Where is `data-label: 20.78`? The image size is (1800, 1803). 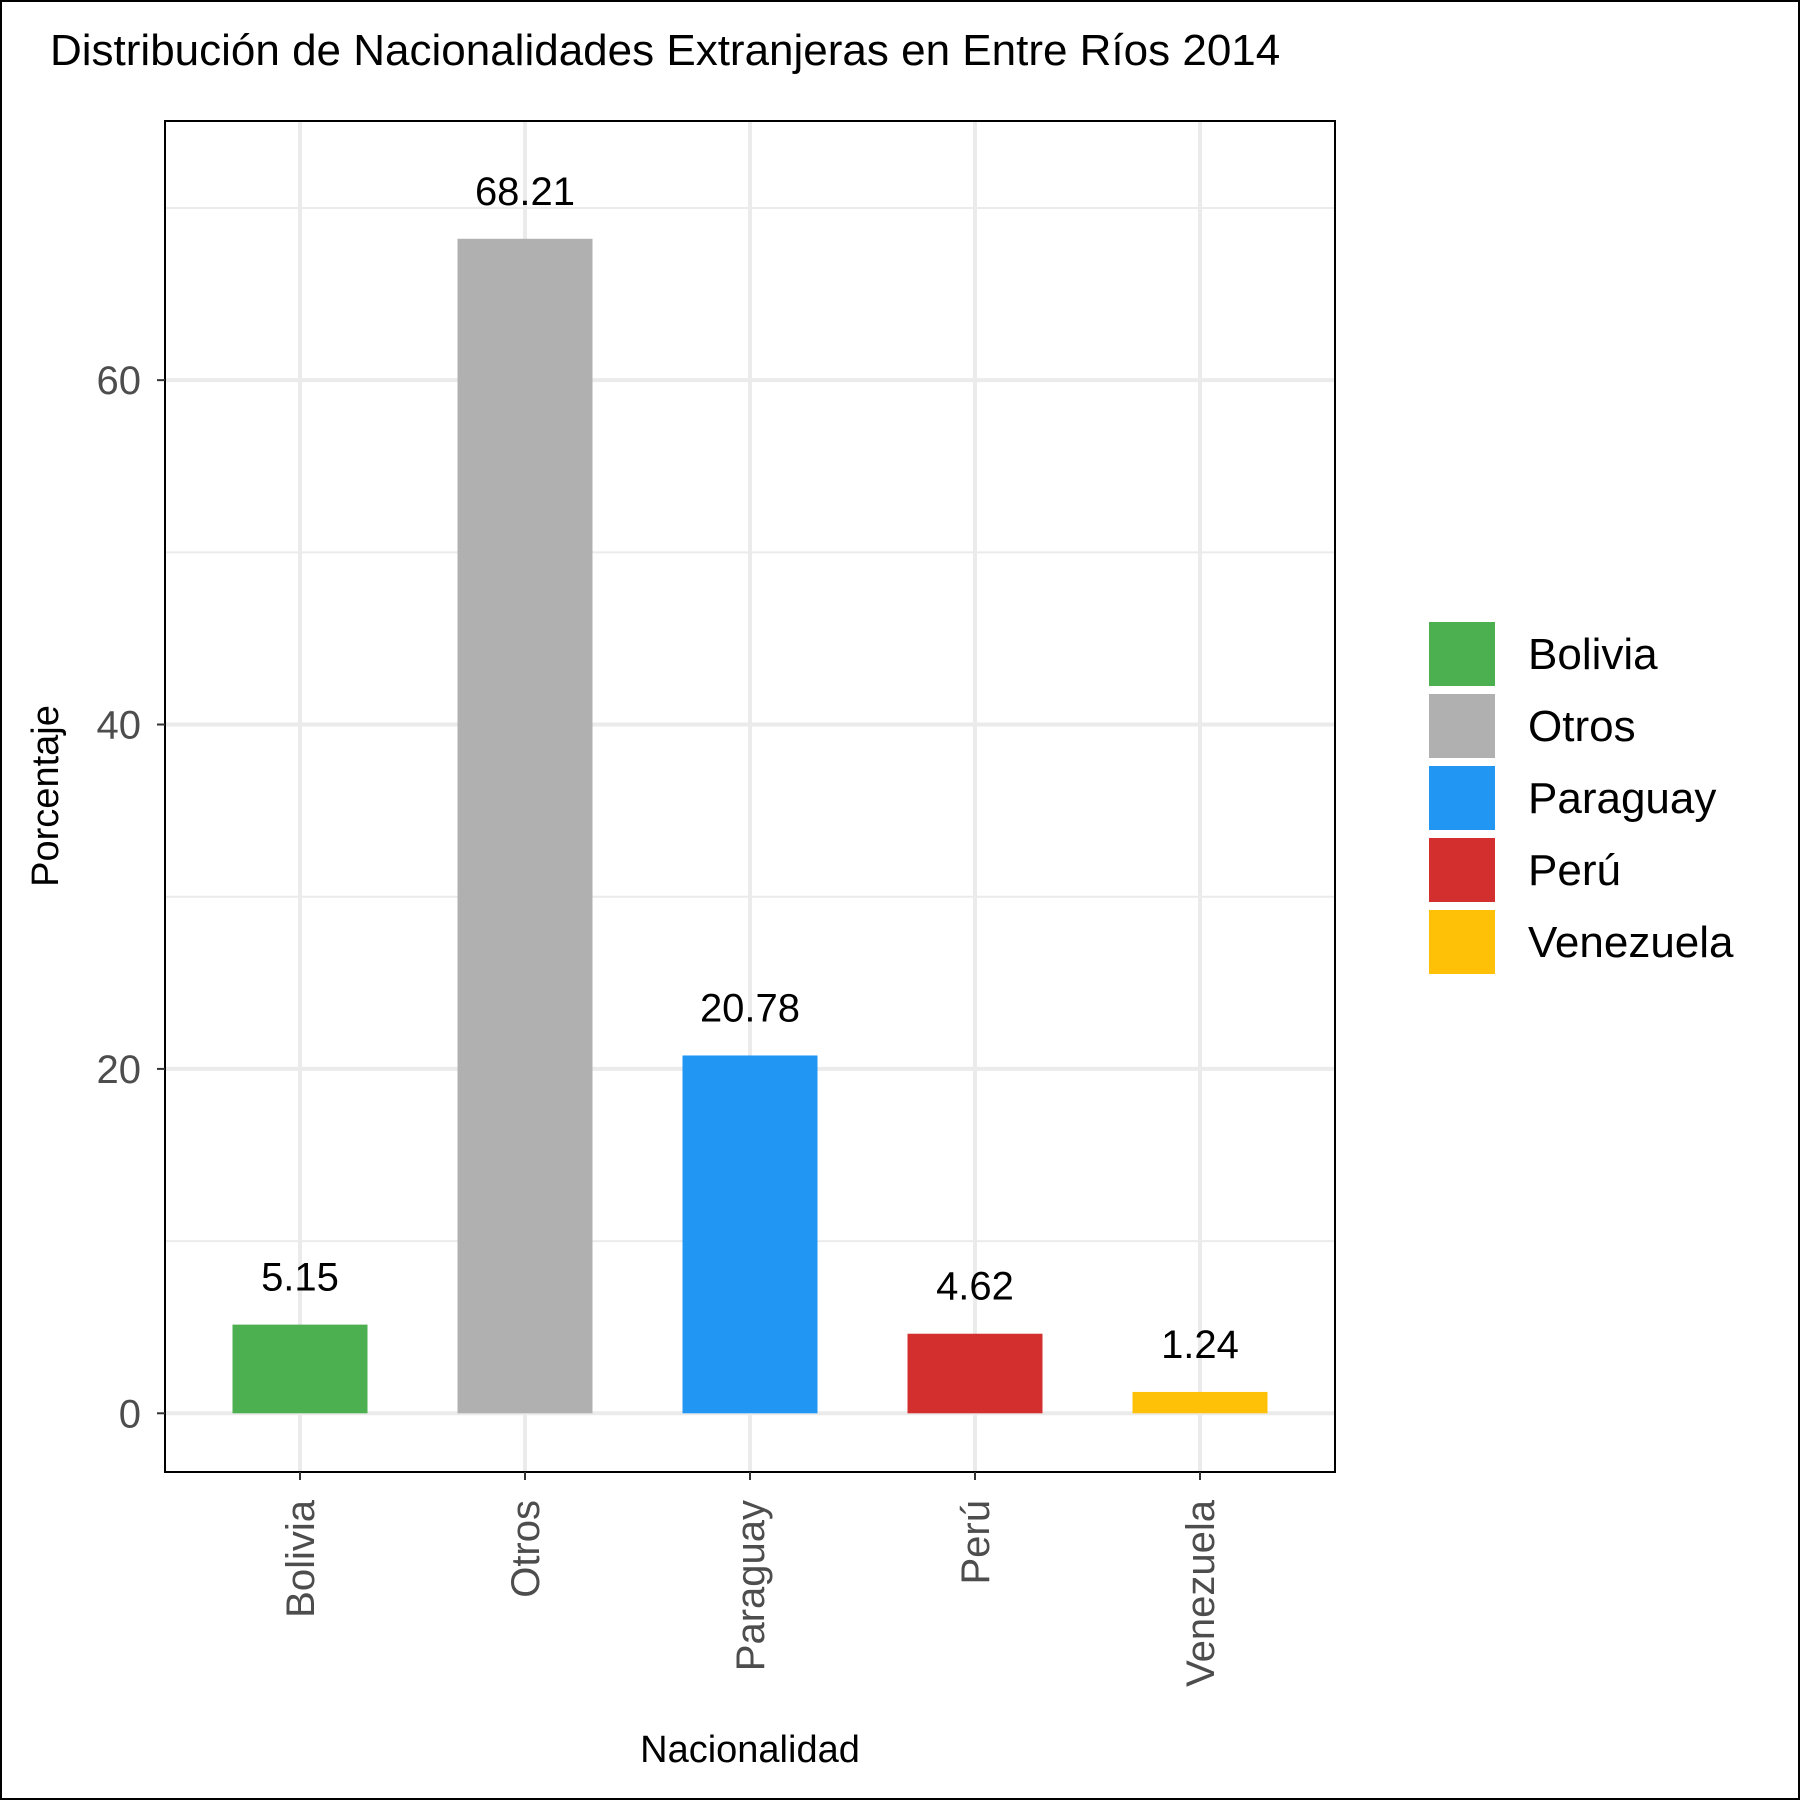 data-label: 20.78 is located at coordinates (750, 1008).